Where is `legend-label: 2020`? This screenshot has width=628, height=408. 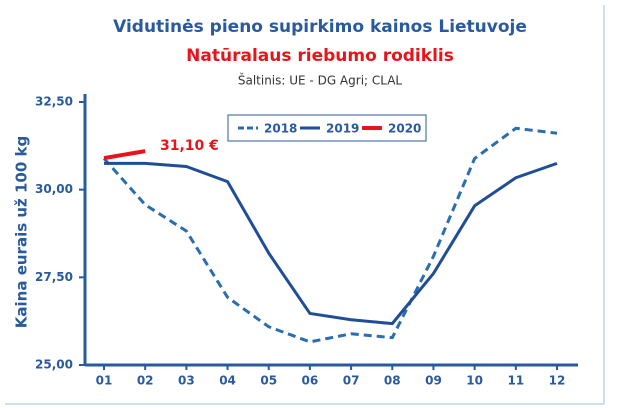 legend-label: 2020 is located at coordinates (404, 129).